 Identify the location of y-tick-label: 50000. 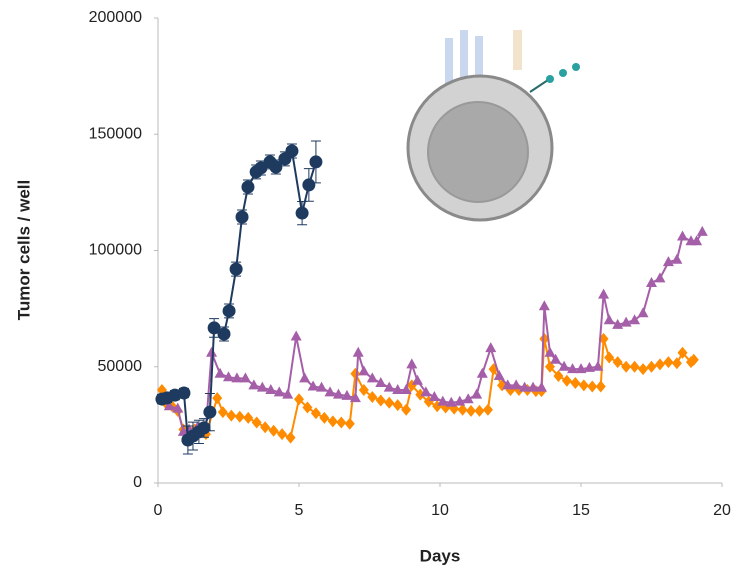
(120, 366).